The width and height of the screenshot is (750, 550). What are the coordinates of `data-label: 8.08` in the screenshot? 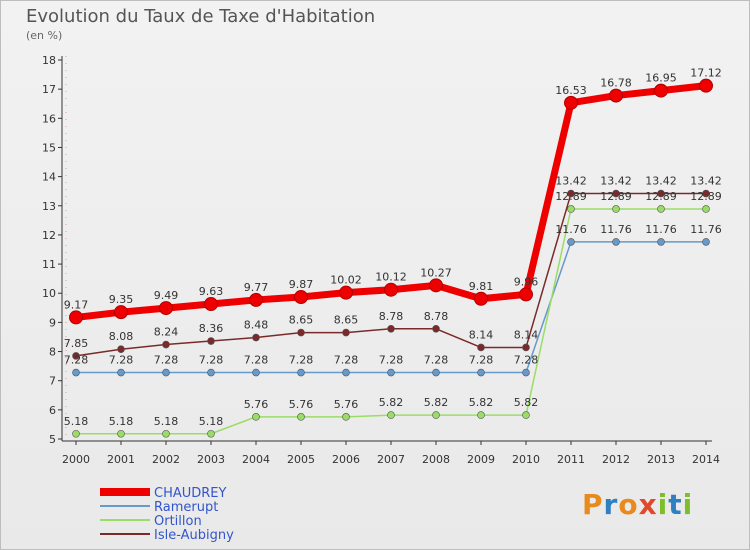 It's located at (121, 336).